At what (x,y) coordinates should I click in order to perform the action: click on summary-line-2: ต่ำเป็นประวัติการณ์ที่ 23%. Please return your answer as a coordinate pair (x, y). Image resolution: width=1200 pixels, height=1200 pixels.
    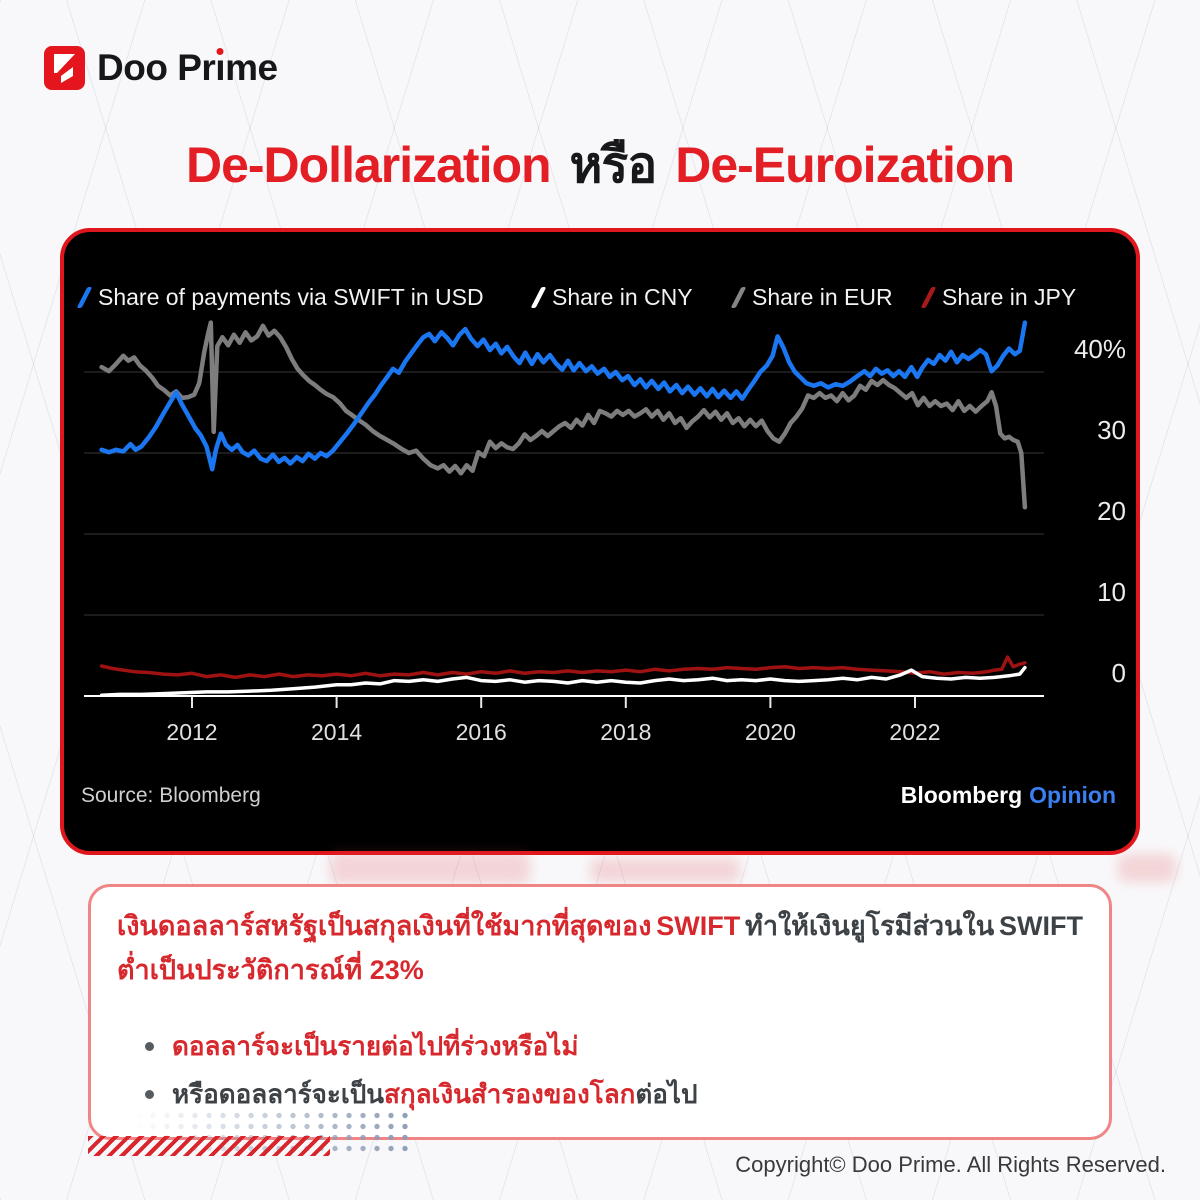
    Looking at the image, I should click on (270, 970).